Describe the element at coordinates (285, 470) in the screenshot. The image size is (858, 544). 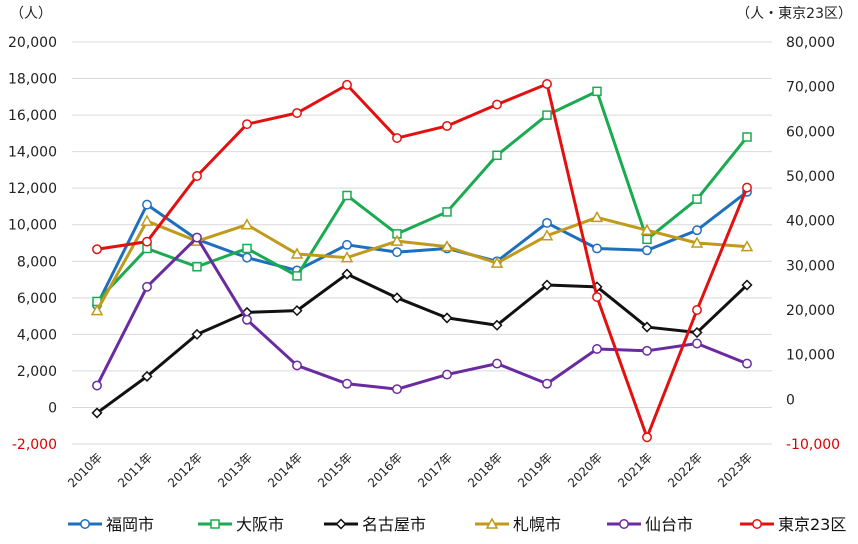
I see `x-tick-label: 2014年` at that location.